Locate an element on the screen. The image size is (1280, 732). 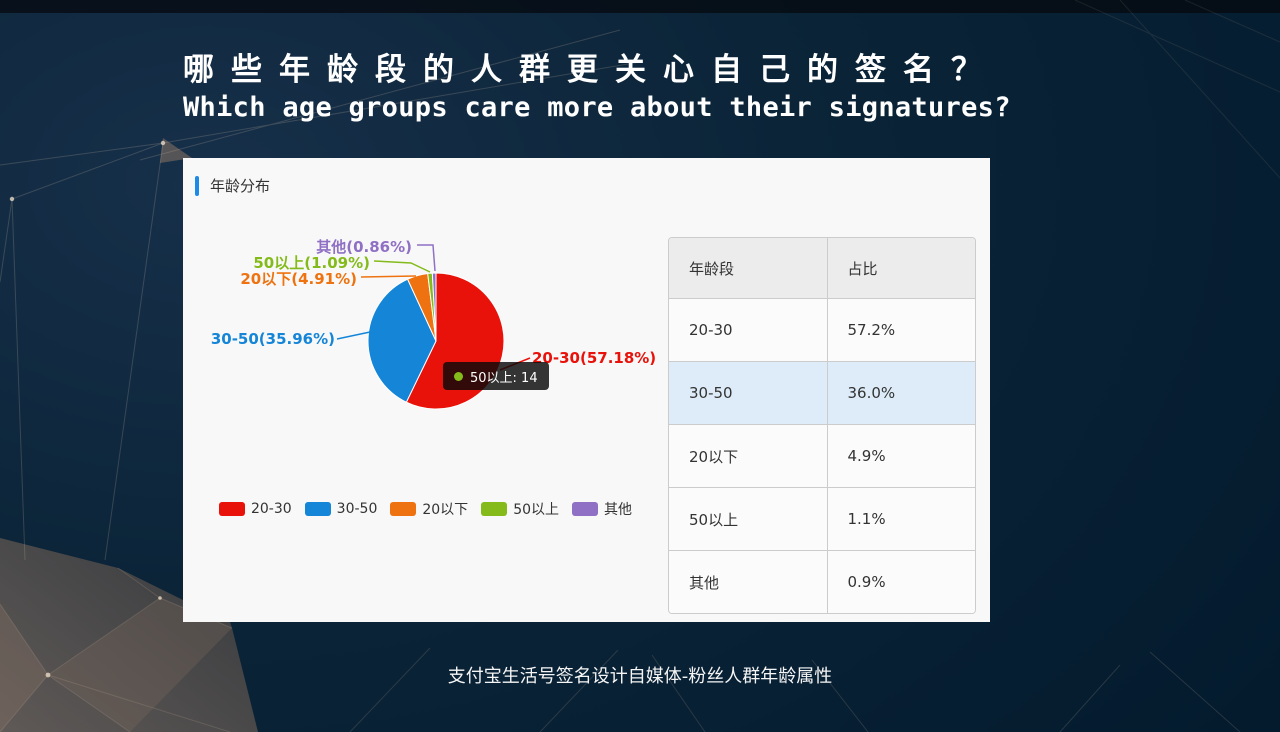
age-cell: 20以下 is located at coordinates (748, 456).